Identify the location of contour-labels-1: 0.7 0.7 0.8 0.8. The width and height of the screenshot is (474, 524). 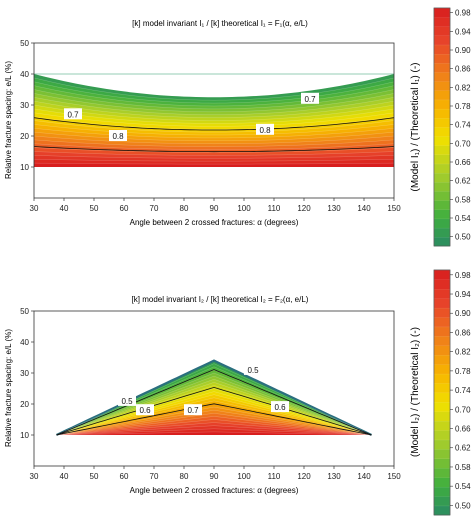
(191, 116).